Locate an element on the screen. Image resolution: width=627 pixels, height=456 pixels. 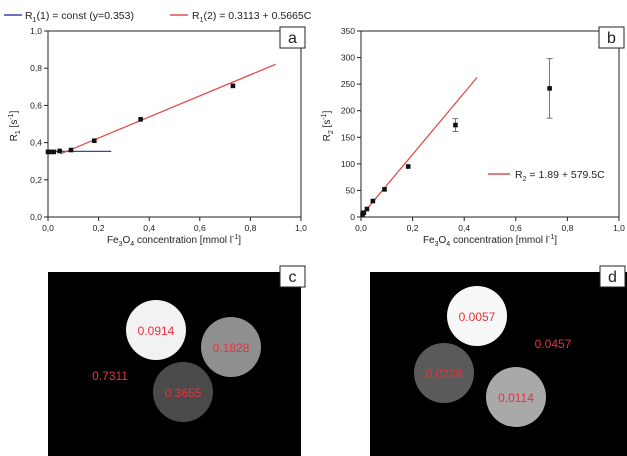
panel-c-letter: c is located at coordinates (293, 277).